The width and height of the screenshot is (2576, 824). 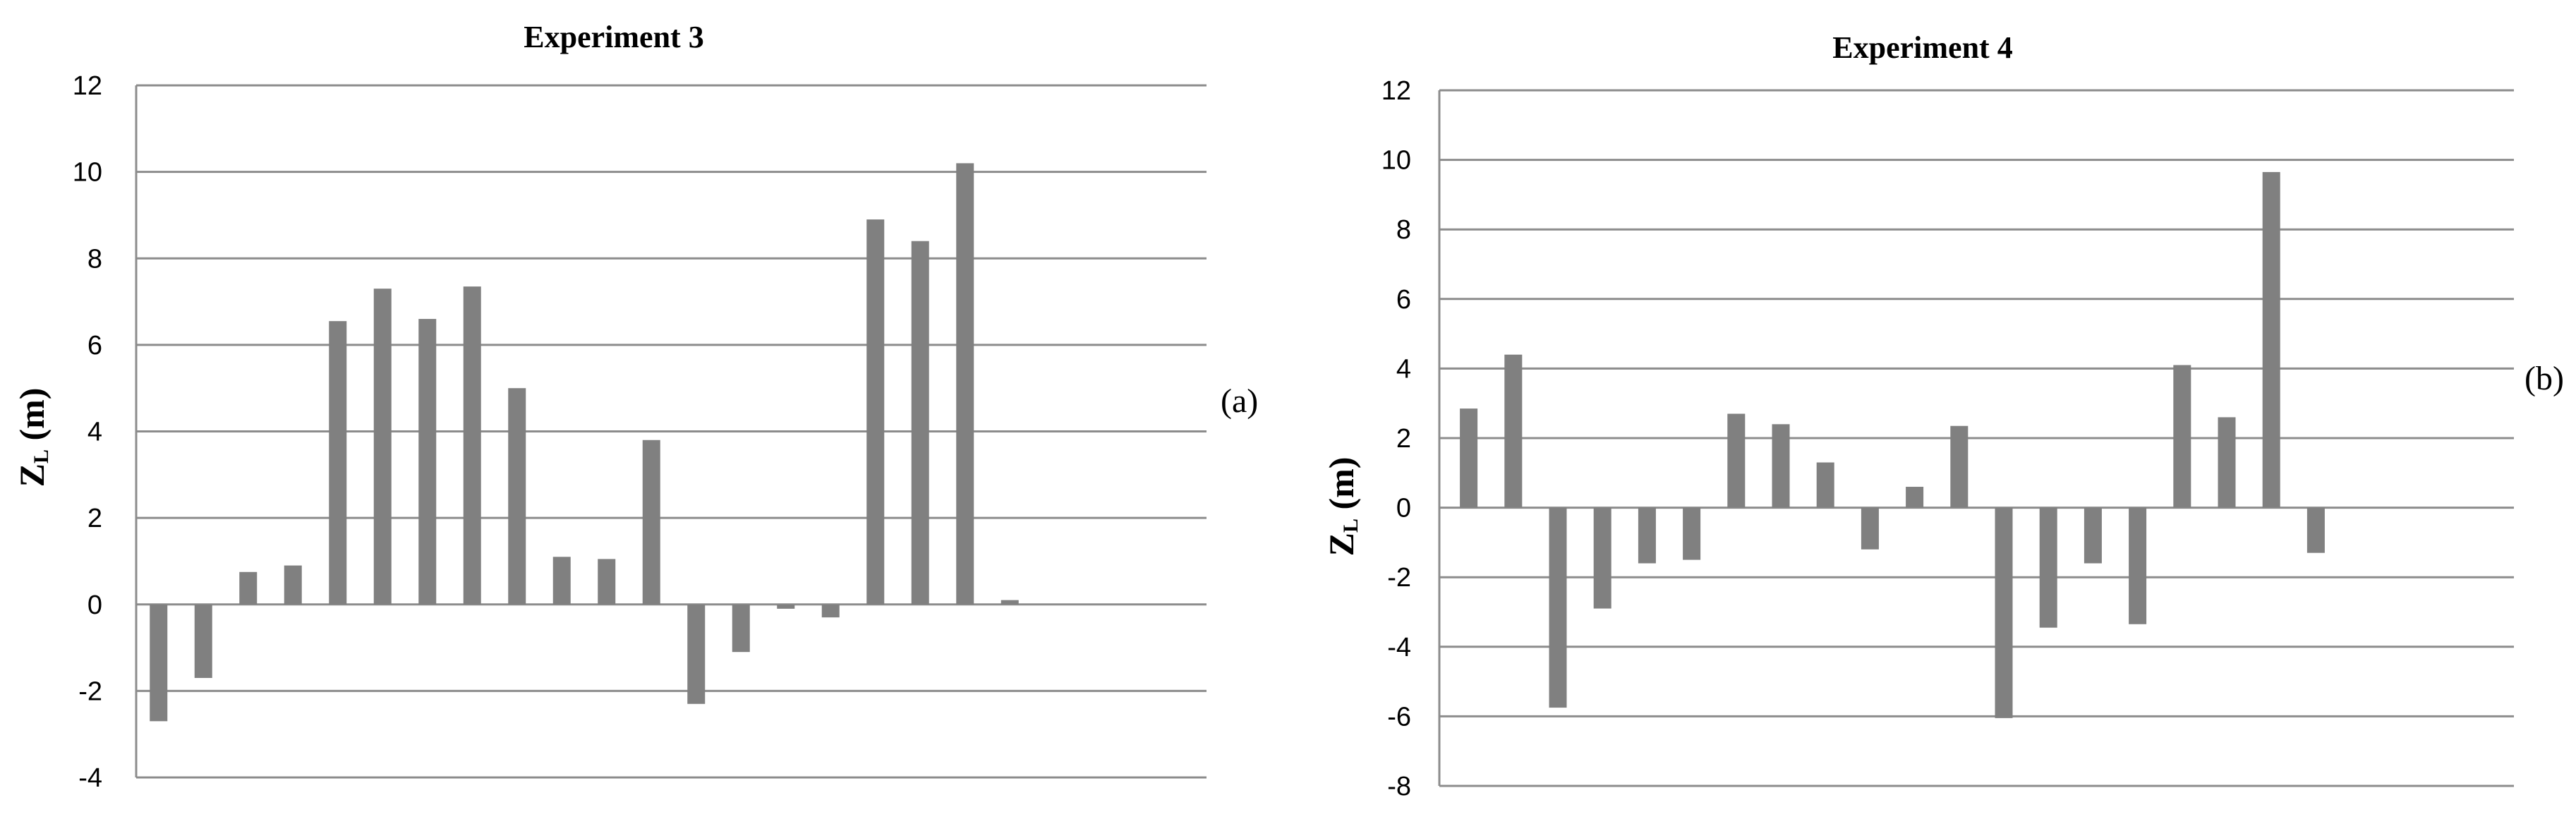 What do you see at coordinates (2544, 378) in the screenshot?
I see `panel-label: (b)` at bounding box center [2544, 378].